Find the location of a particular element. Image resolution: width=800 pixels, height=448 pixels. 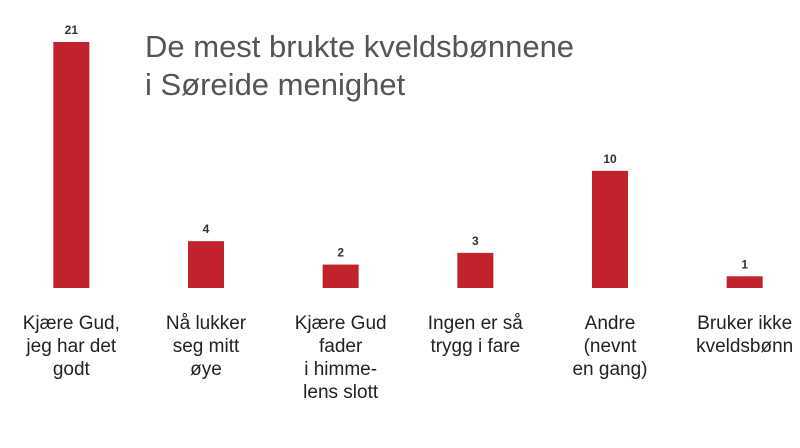

value-label: 1 is located at coordinates (744, 264).